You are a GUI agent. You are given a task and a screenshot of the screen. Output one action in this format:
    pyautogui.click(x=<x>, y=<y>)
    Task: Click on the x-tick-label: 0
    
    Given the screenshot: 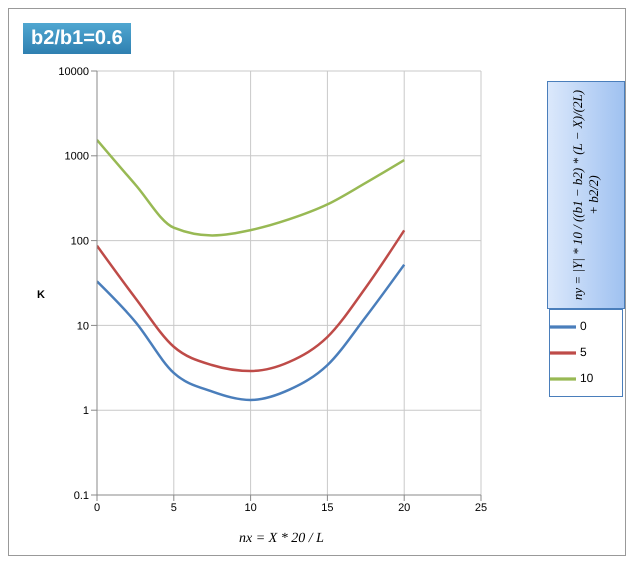 What is the action you would take?
    pyautogui.click(x=97, y=508)
    